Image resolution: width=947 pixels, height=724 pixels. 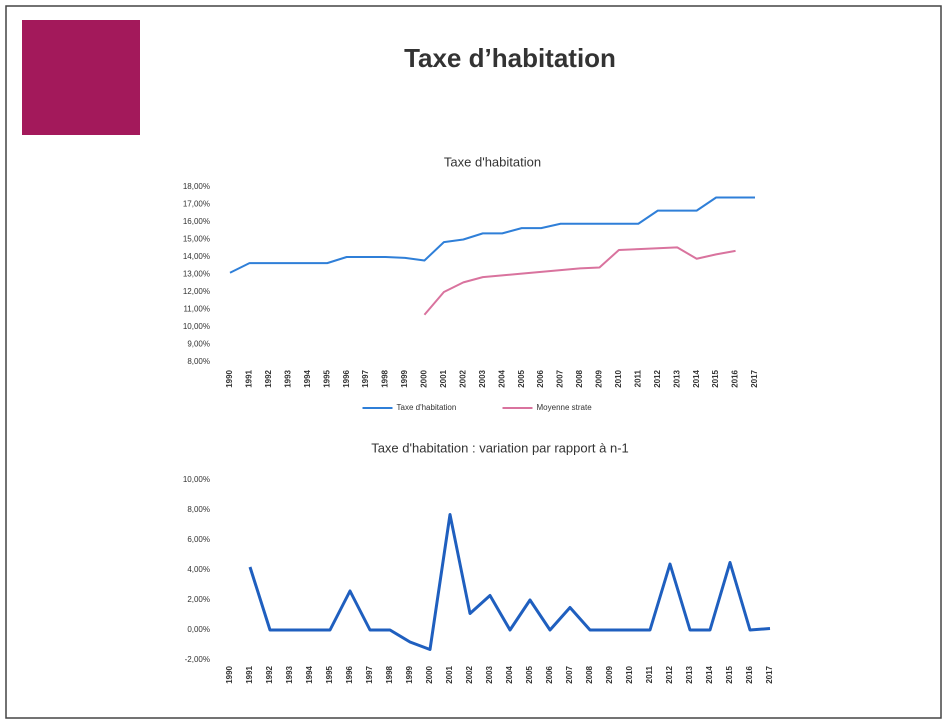 I want to click on y-tick-label: 0,00%, so click(x=198, y=629).